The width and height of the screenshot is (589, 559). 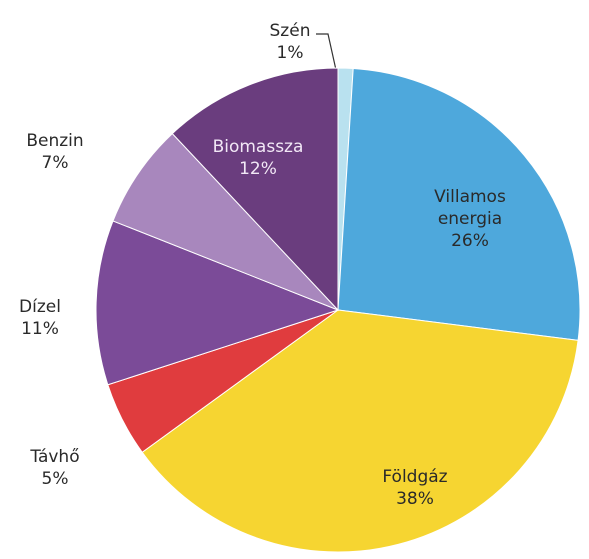 I want to click on value-label: 26%, so click(x=470, y=241).